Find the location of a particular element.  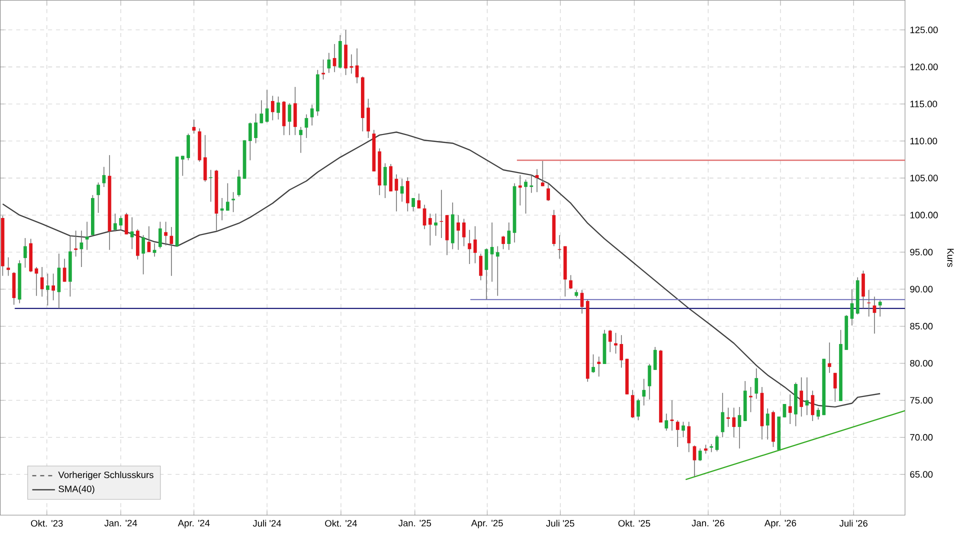

x-tick-label: Apr. '26 is located at coordinates (780, 524).